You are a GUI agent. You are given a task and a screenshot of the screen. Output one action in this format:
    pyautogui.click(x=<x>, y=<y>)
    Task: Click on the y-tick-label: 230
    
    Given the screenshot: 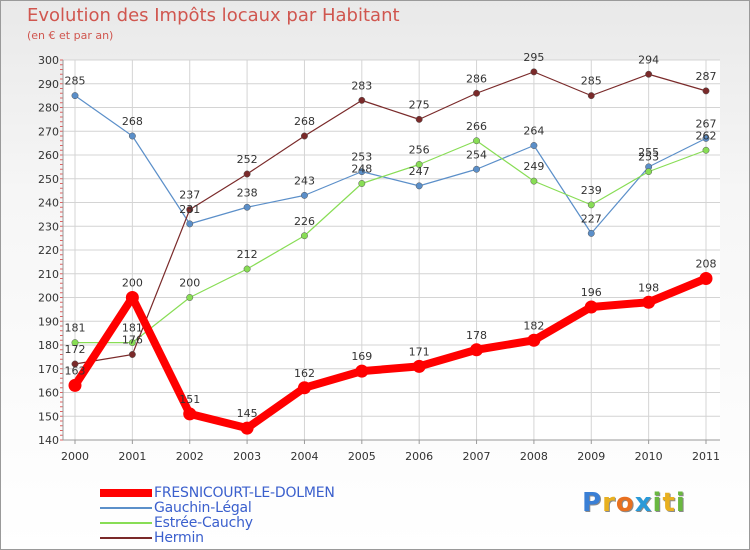 What is the action you would take?
    pyautogui.click(x=48, y=226)
    